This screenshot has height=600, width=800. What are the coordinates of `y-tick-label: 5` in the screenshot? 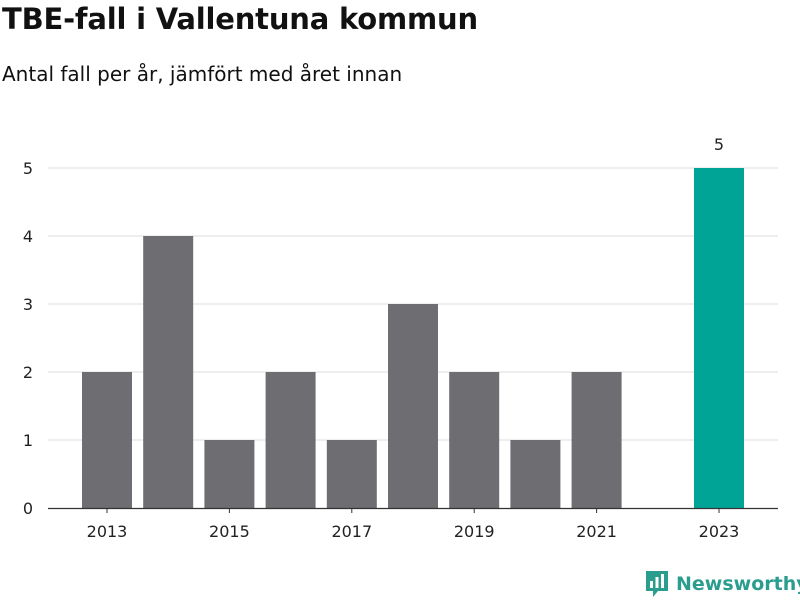 It's located at (28, 168).